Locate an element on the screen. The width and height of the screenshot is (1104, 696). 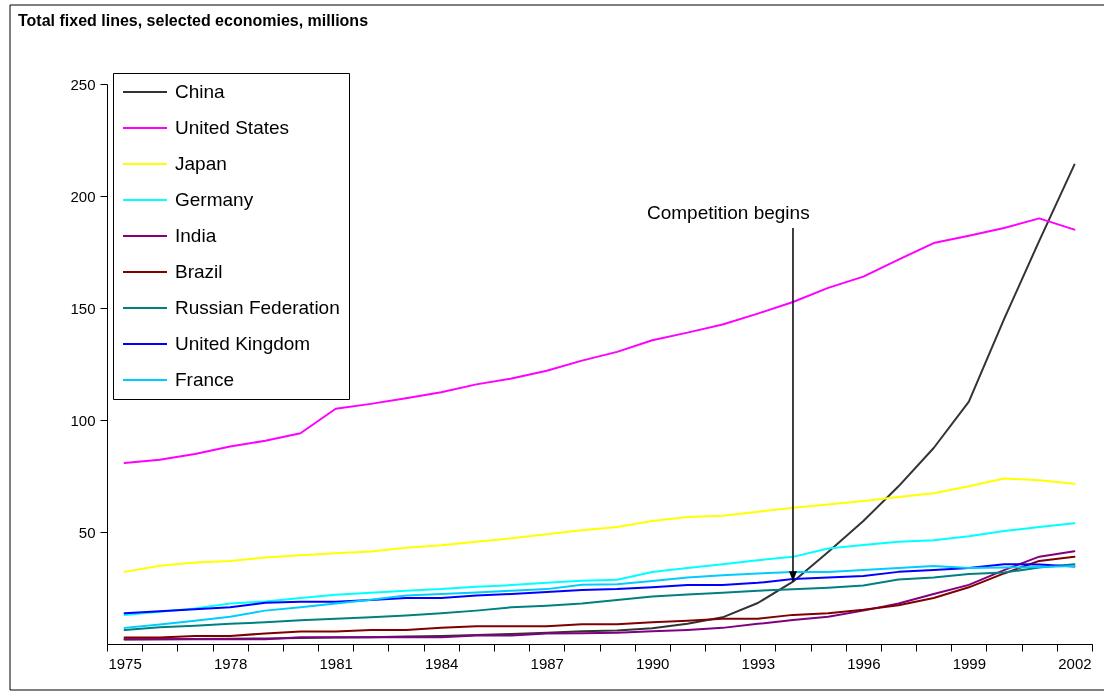
legend-label: United Kingdom is located at coordinates (243, 343).